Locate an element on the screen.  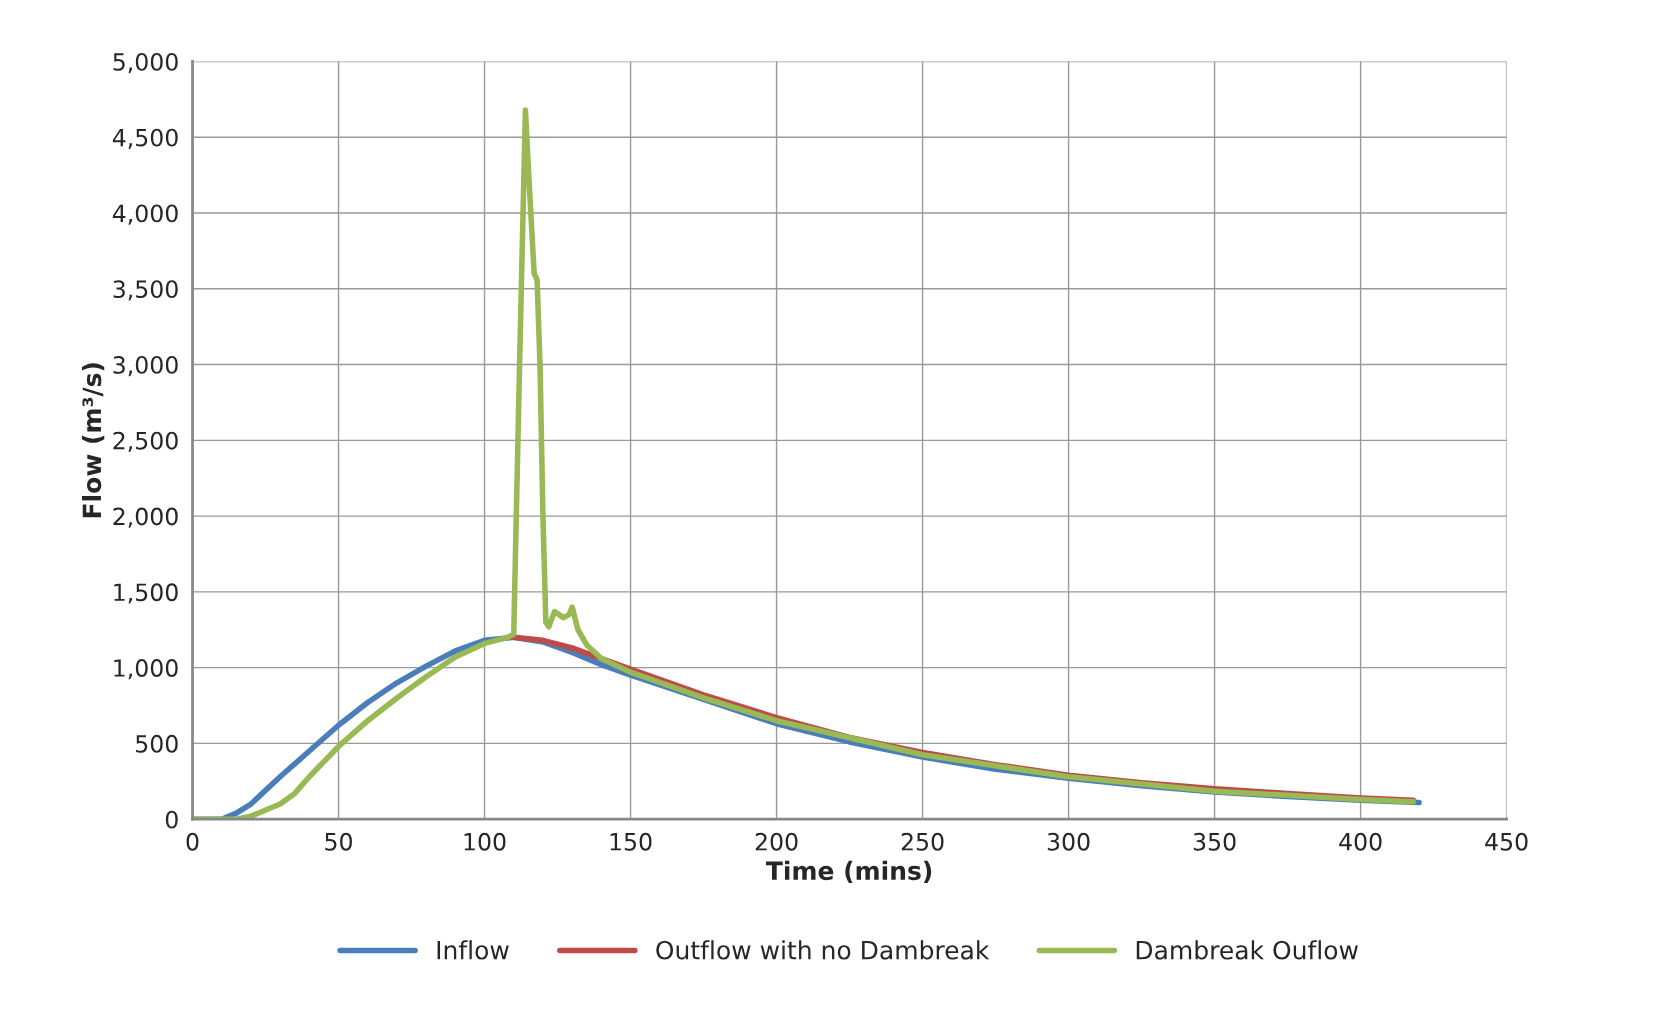
legend-label: Inflow is located at coordinates (473, 950).